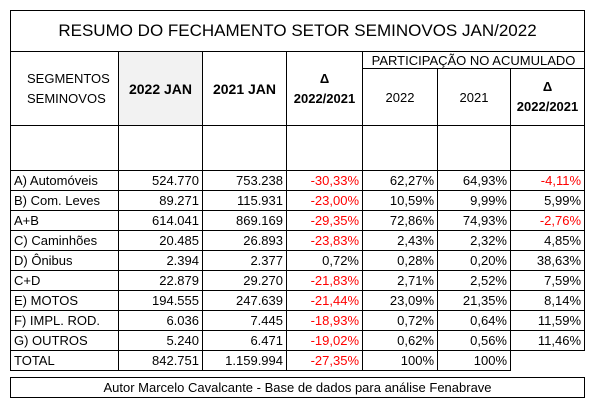  I want to click on part-2022-header: 2022, so click(400, 97).